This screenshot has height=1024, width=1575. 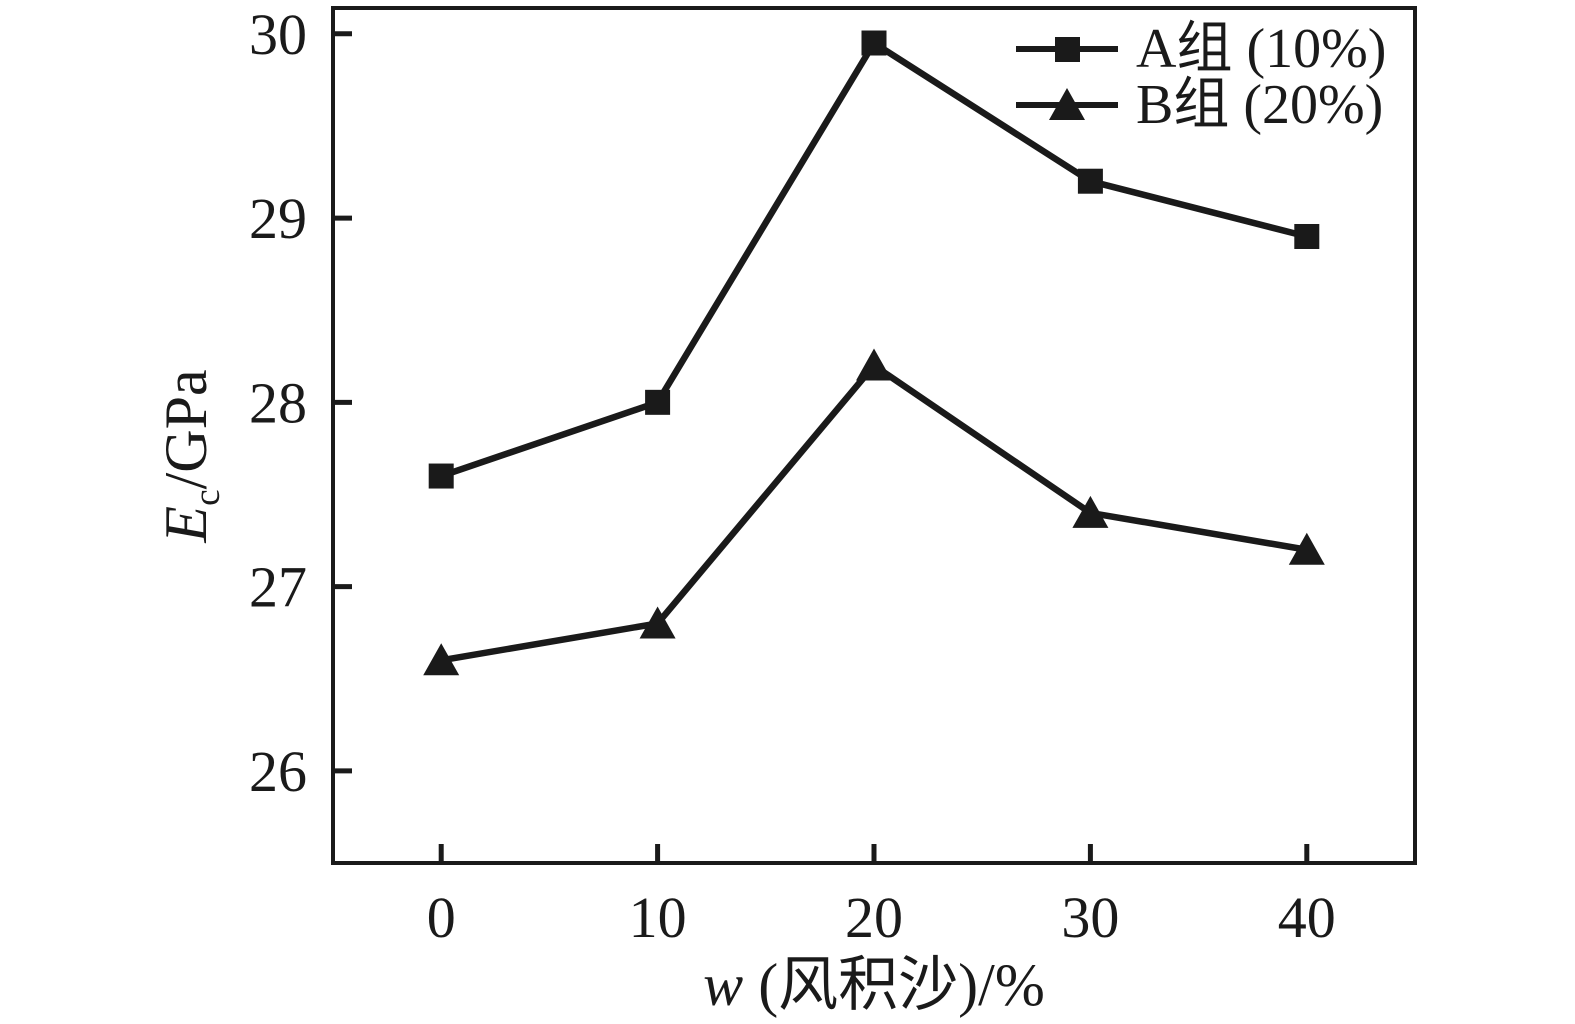 I want to click on y-axis-title-subscript: c, so click(x=207, y=497).